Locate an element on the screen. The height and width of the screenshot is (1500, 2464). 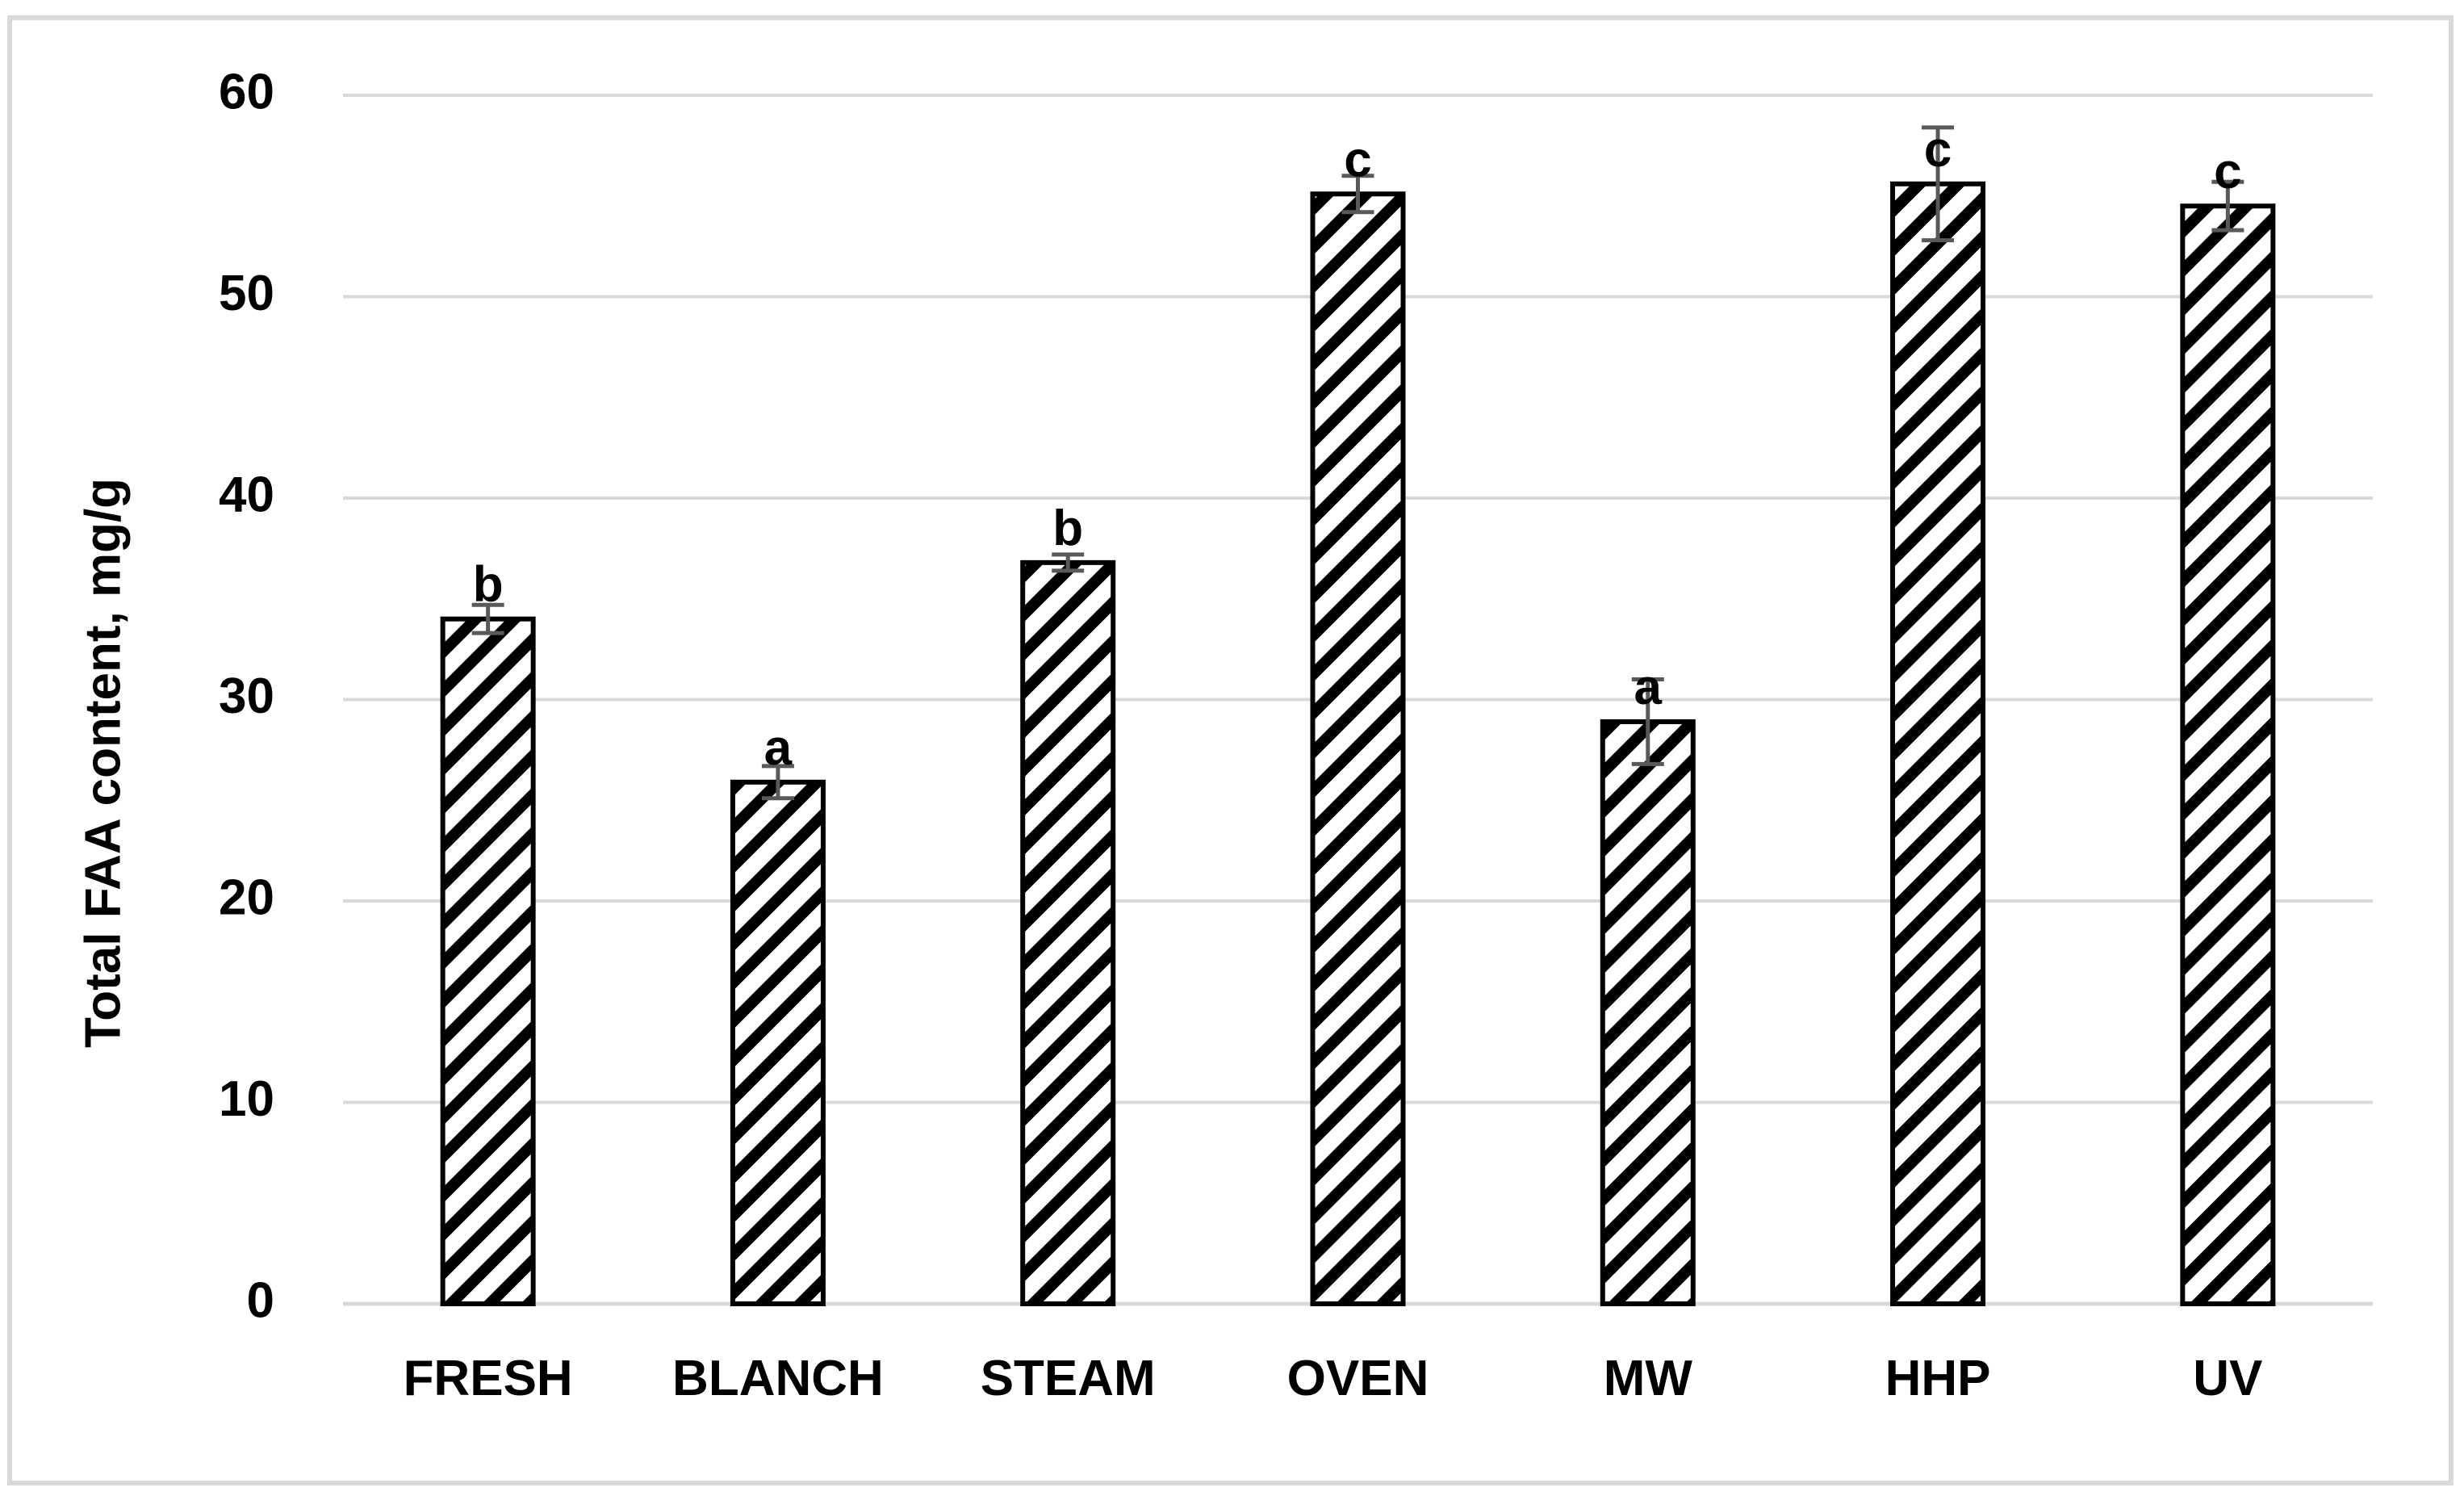
x-tick-label: STEAM is located at coordinates (1068, 1378).